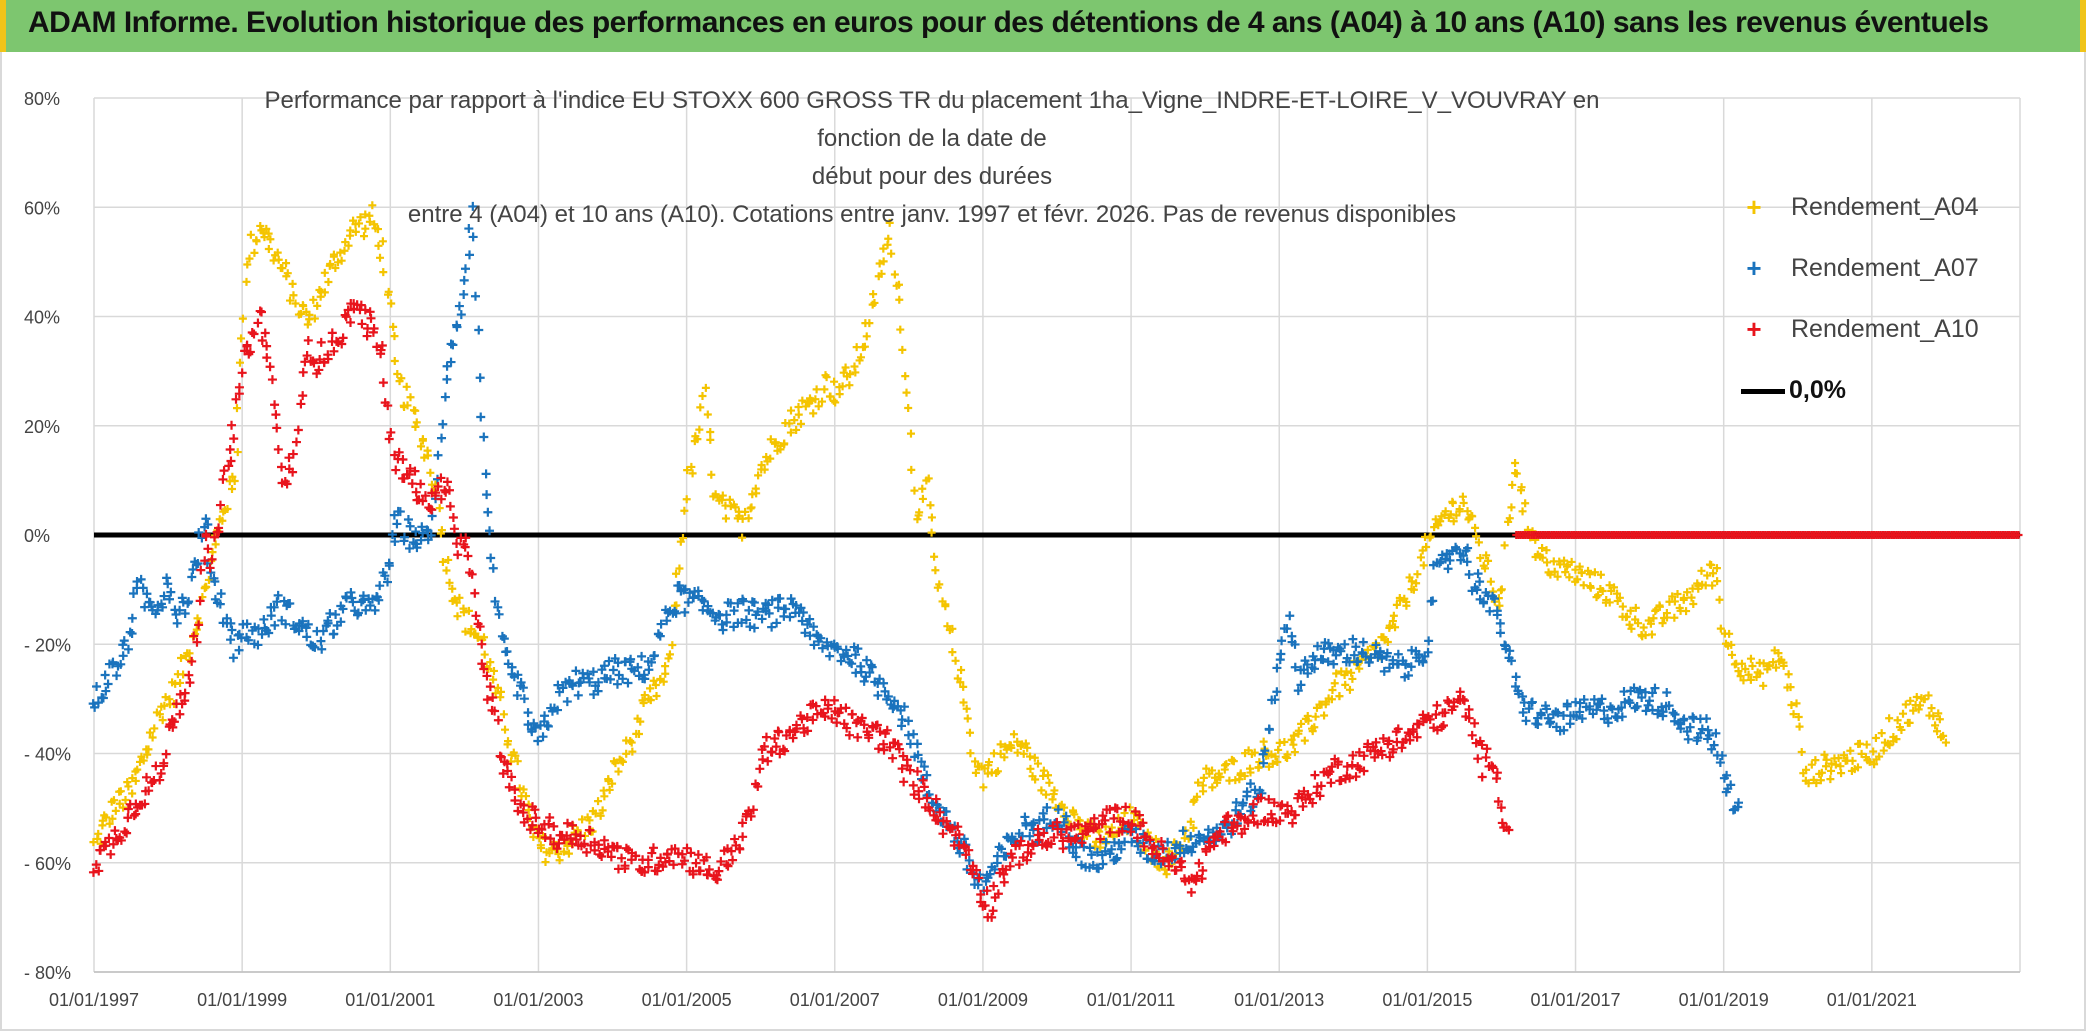  Describe the element at coordinates (1754, 329) in the screenshot. I see `plus-marker-icon: +` at that location.